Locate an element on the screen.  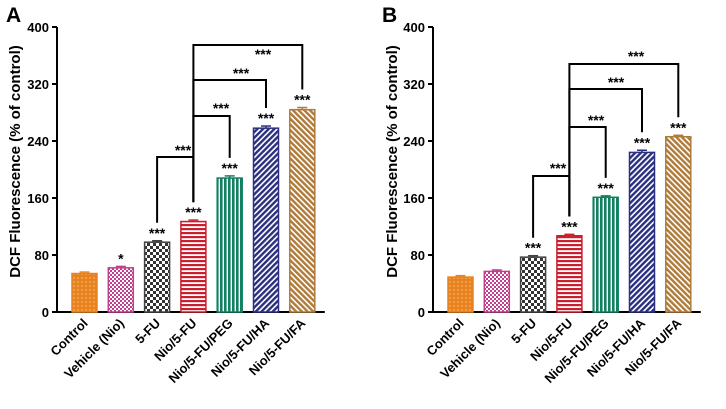
panel-label: A is located at coordinates (13, 15).